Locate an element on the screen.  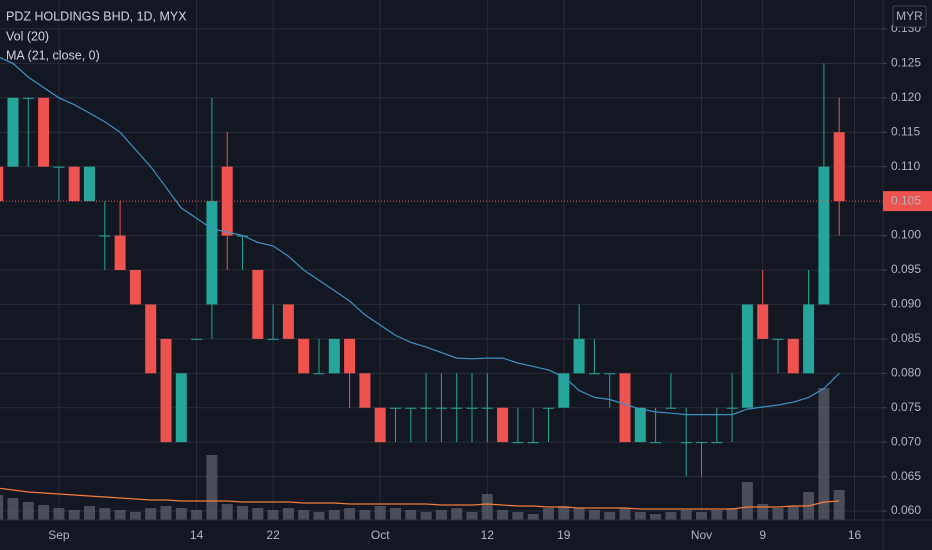
currency-box is located at coordinates (909, 16).